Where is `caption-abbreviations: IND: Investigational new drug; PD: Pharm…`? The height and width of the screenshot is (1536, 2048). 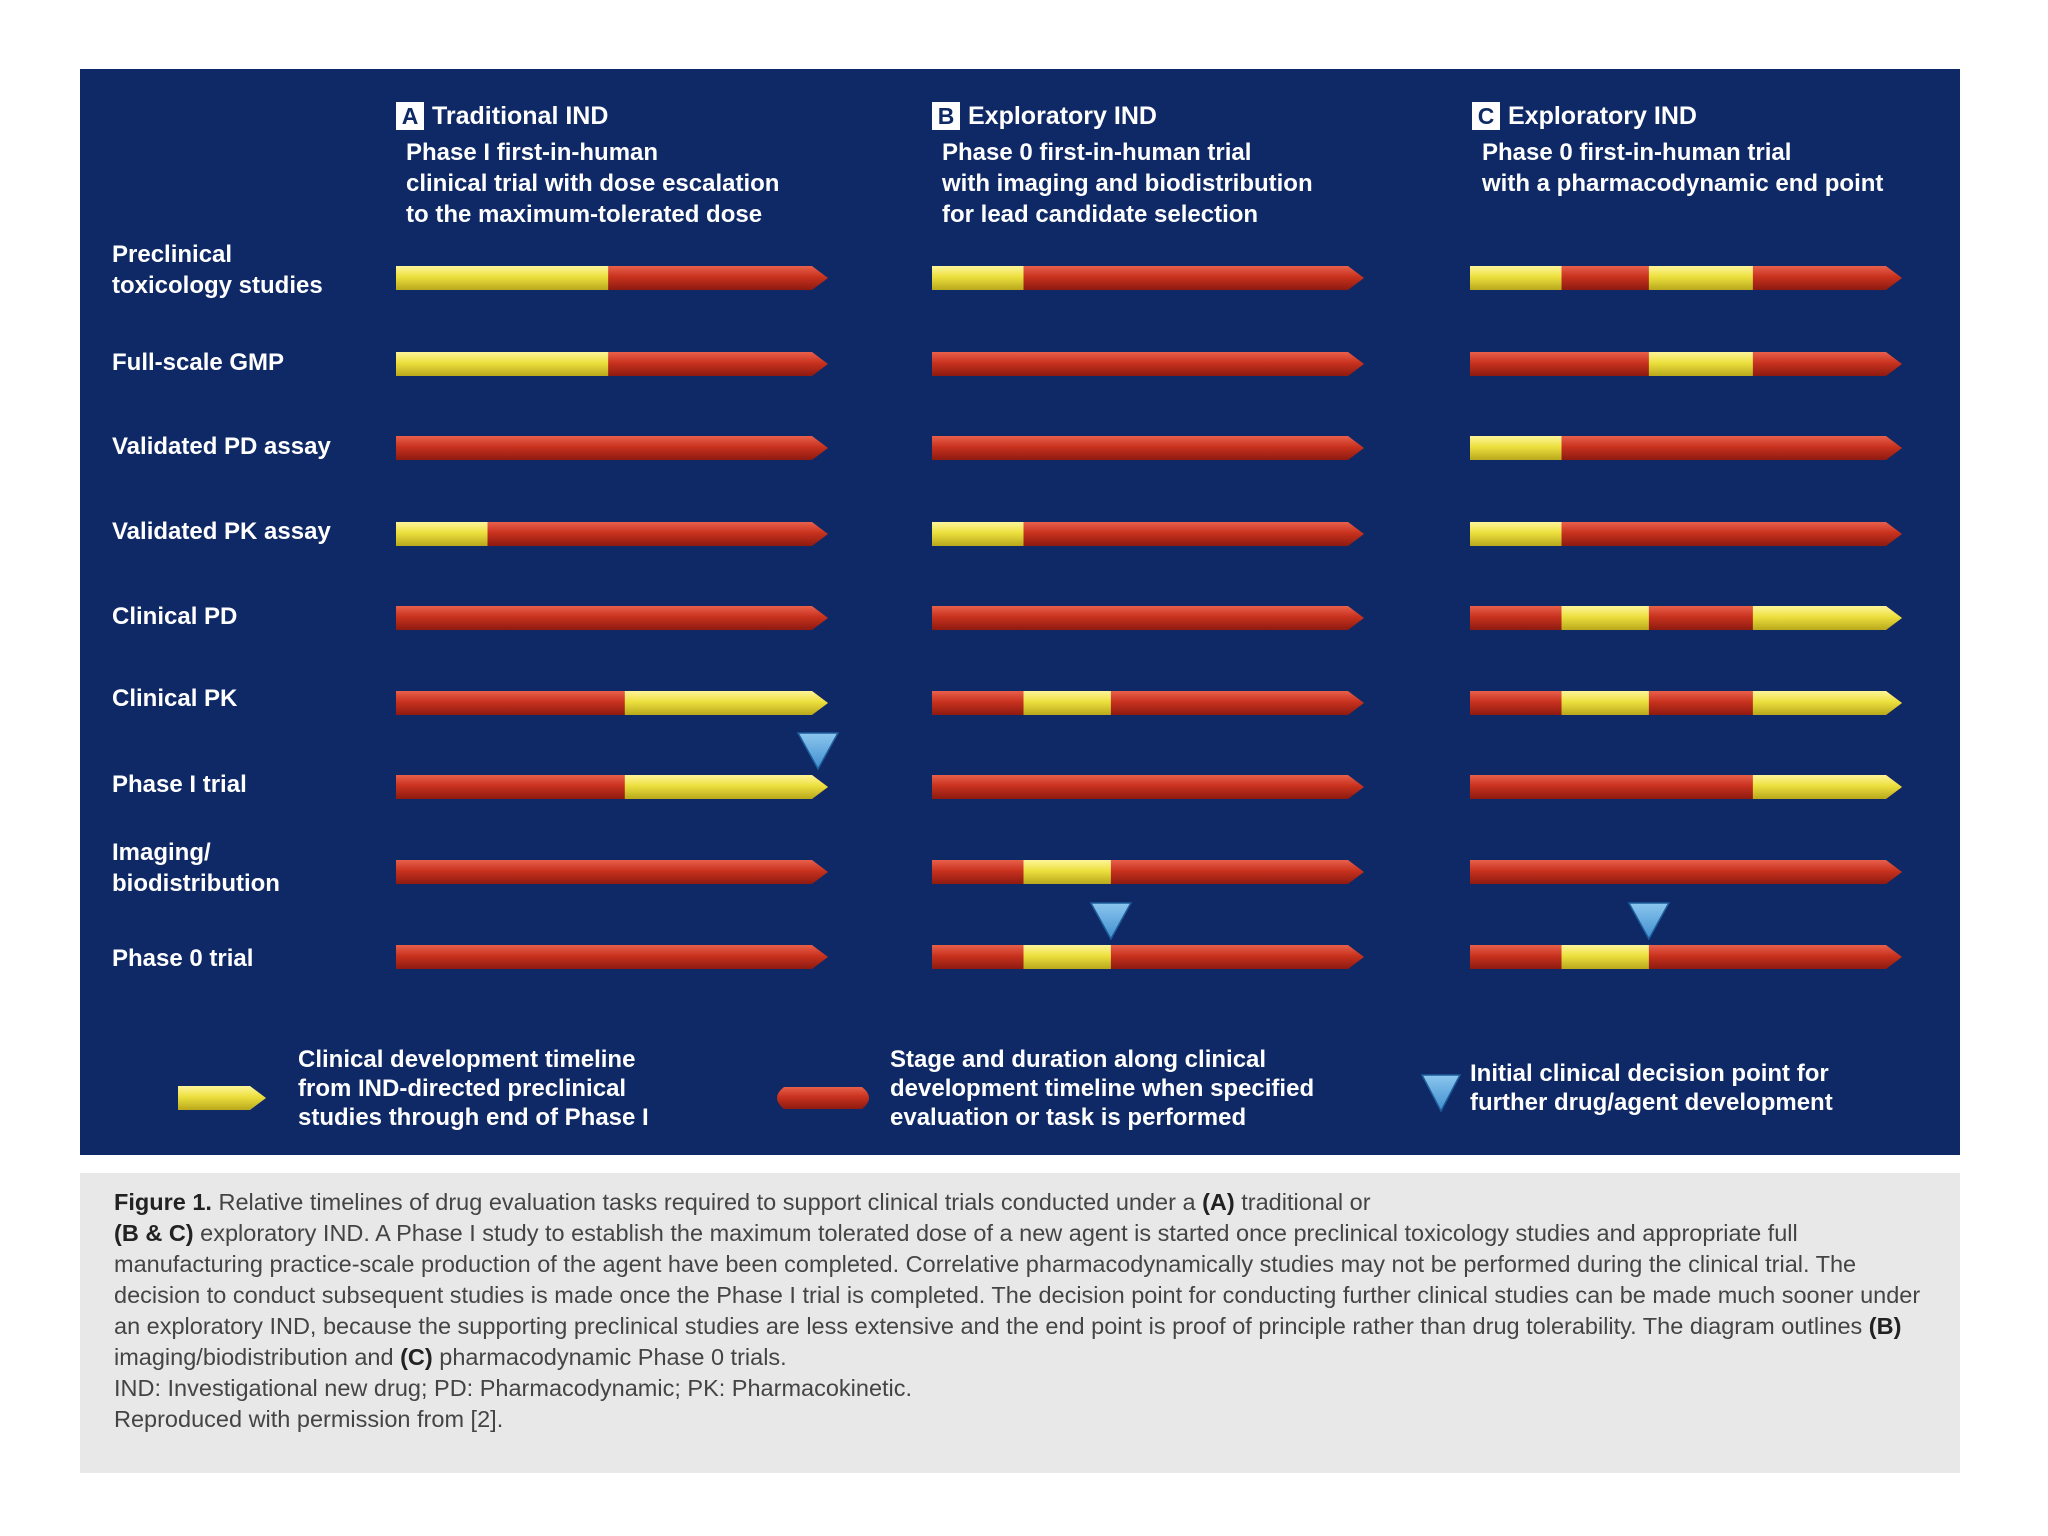
caption-abbreviations: IND: Investigational new drug; PD: Pharm… is located at coordinates (513, 1388).